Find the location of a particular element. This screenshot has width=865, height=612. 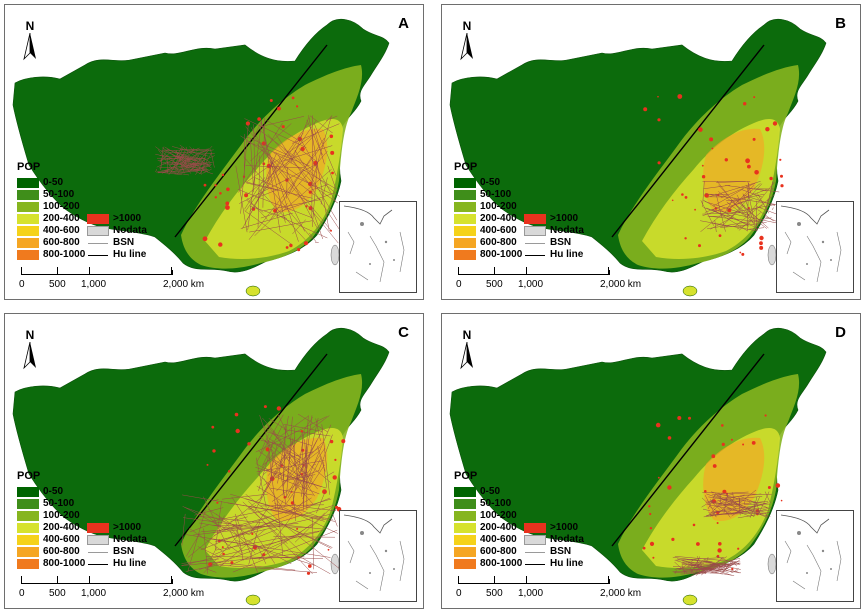

legend-row: 400-600 is located at coordinates (485, 539).